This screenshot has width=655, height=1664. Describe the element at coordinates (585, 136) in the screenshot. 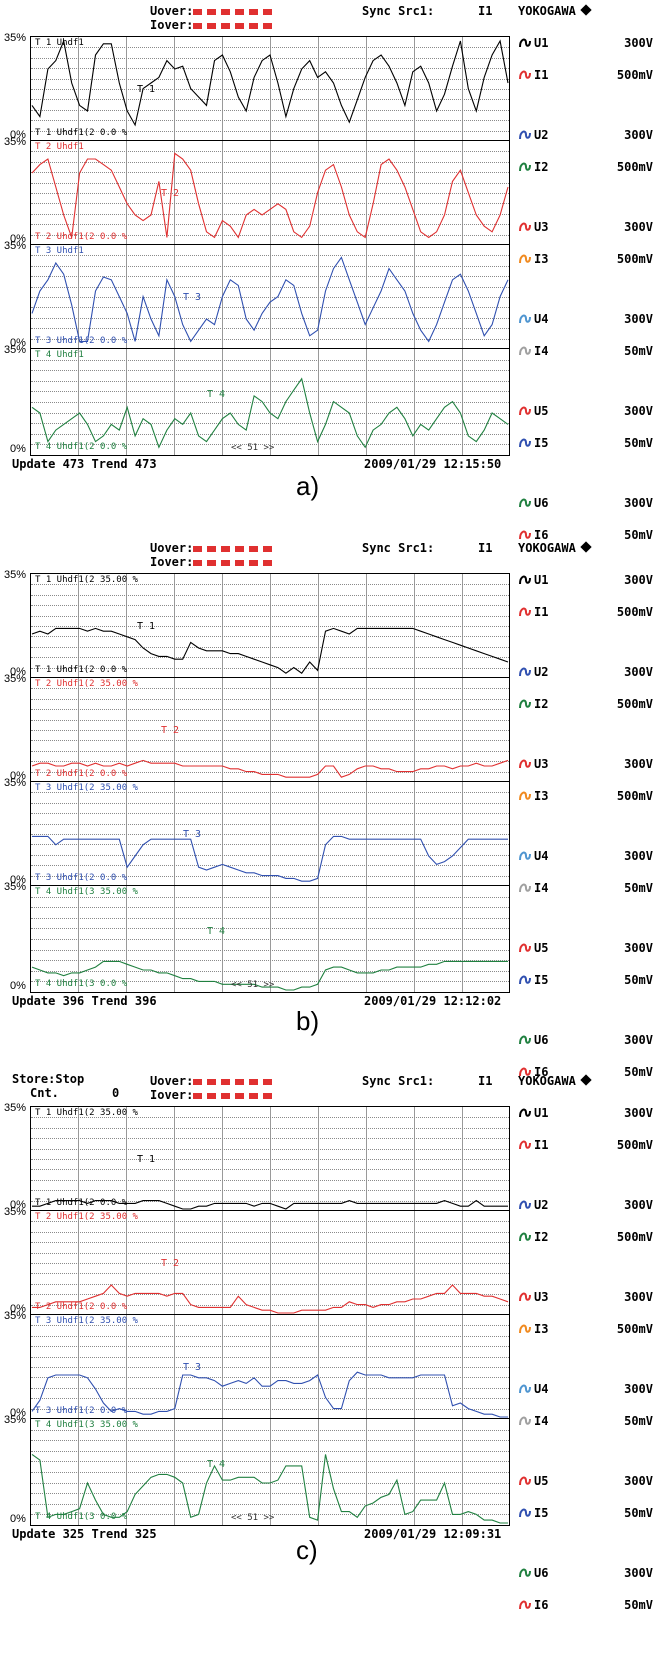

I see `channel-u2: U2 300V` at that location.